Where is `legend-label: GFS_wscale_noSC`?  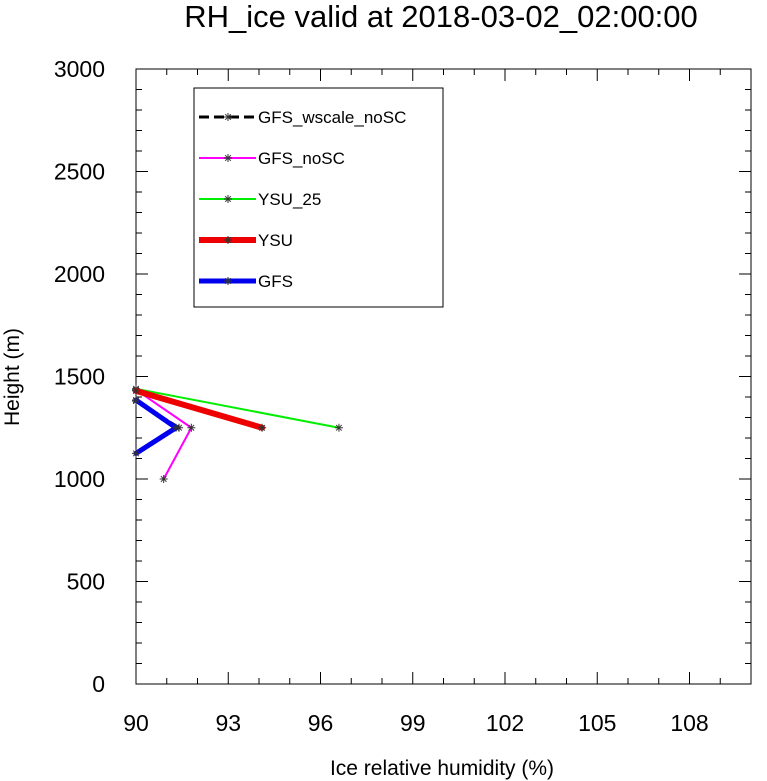
legend-label: GFS_wscale_noSC is located at coordinates (332, 117).